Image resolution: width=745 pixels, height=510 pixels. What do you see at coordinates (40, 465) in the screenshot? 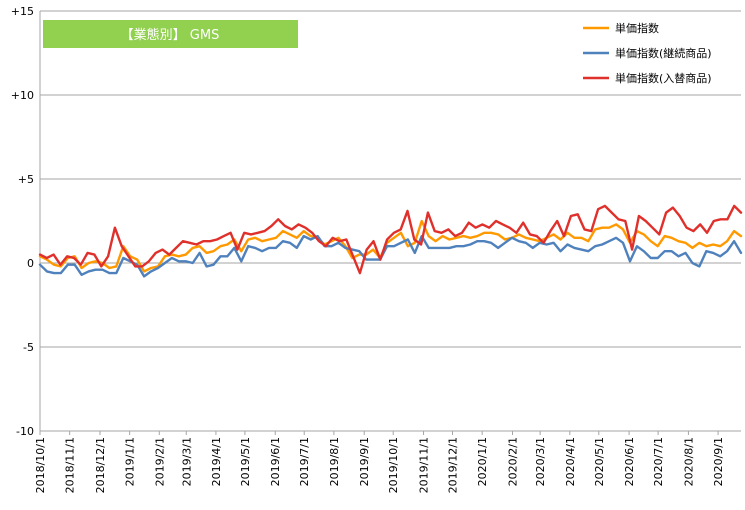
I see `x-tick-label: 2018/10/1` at bounding box center [40, 465].